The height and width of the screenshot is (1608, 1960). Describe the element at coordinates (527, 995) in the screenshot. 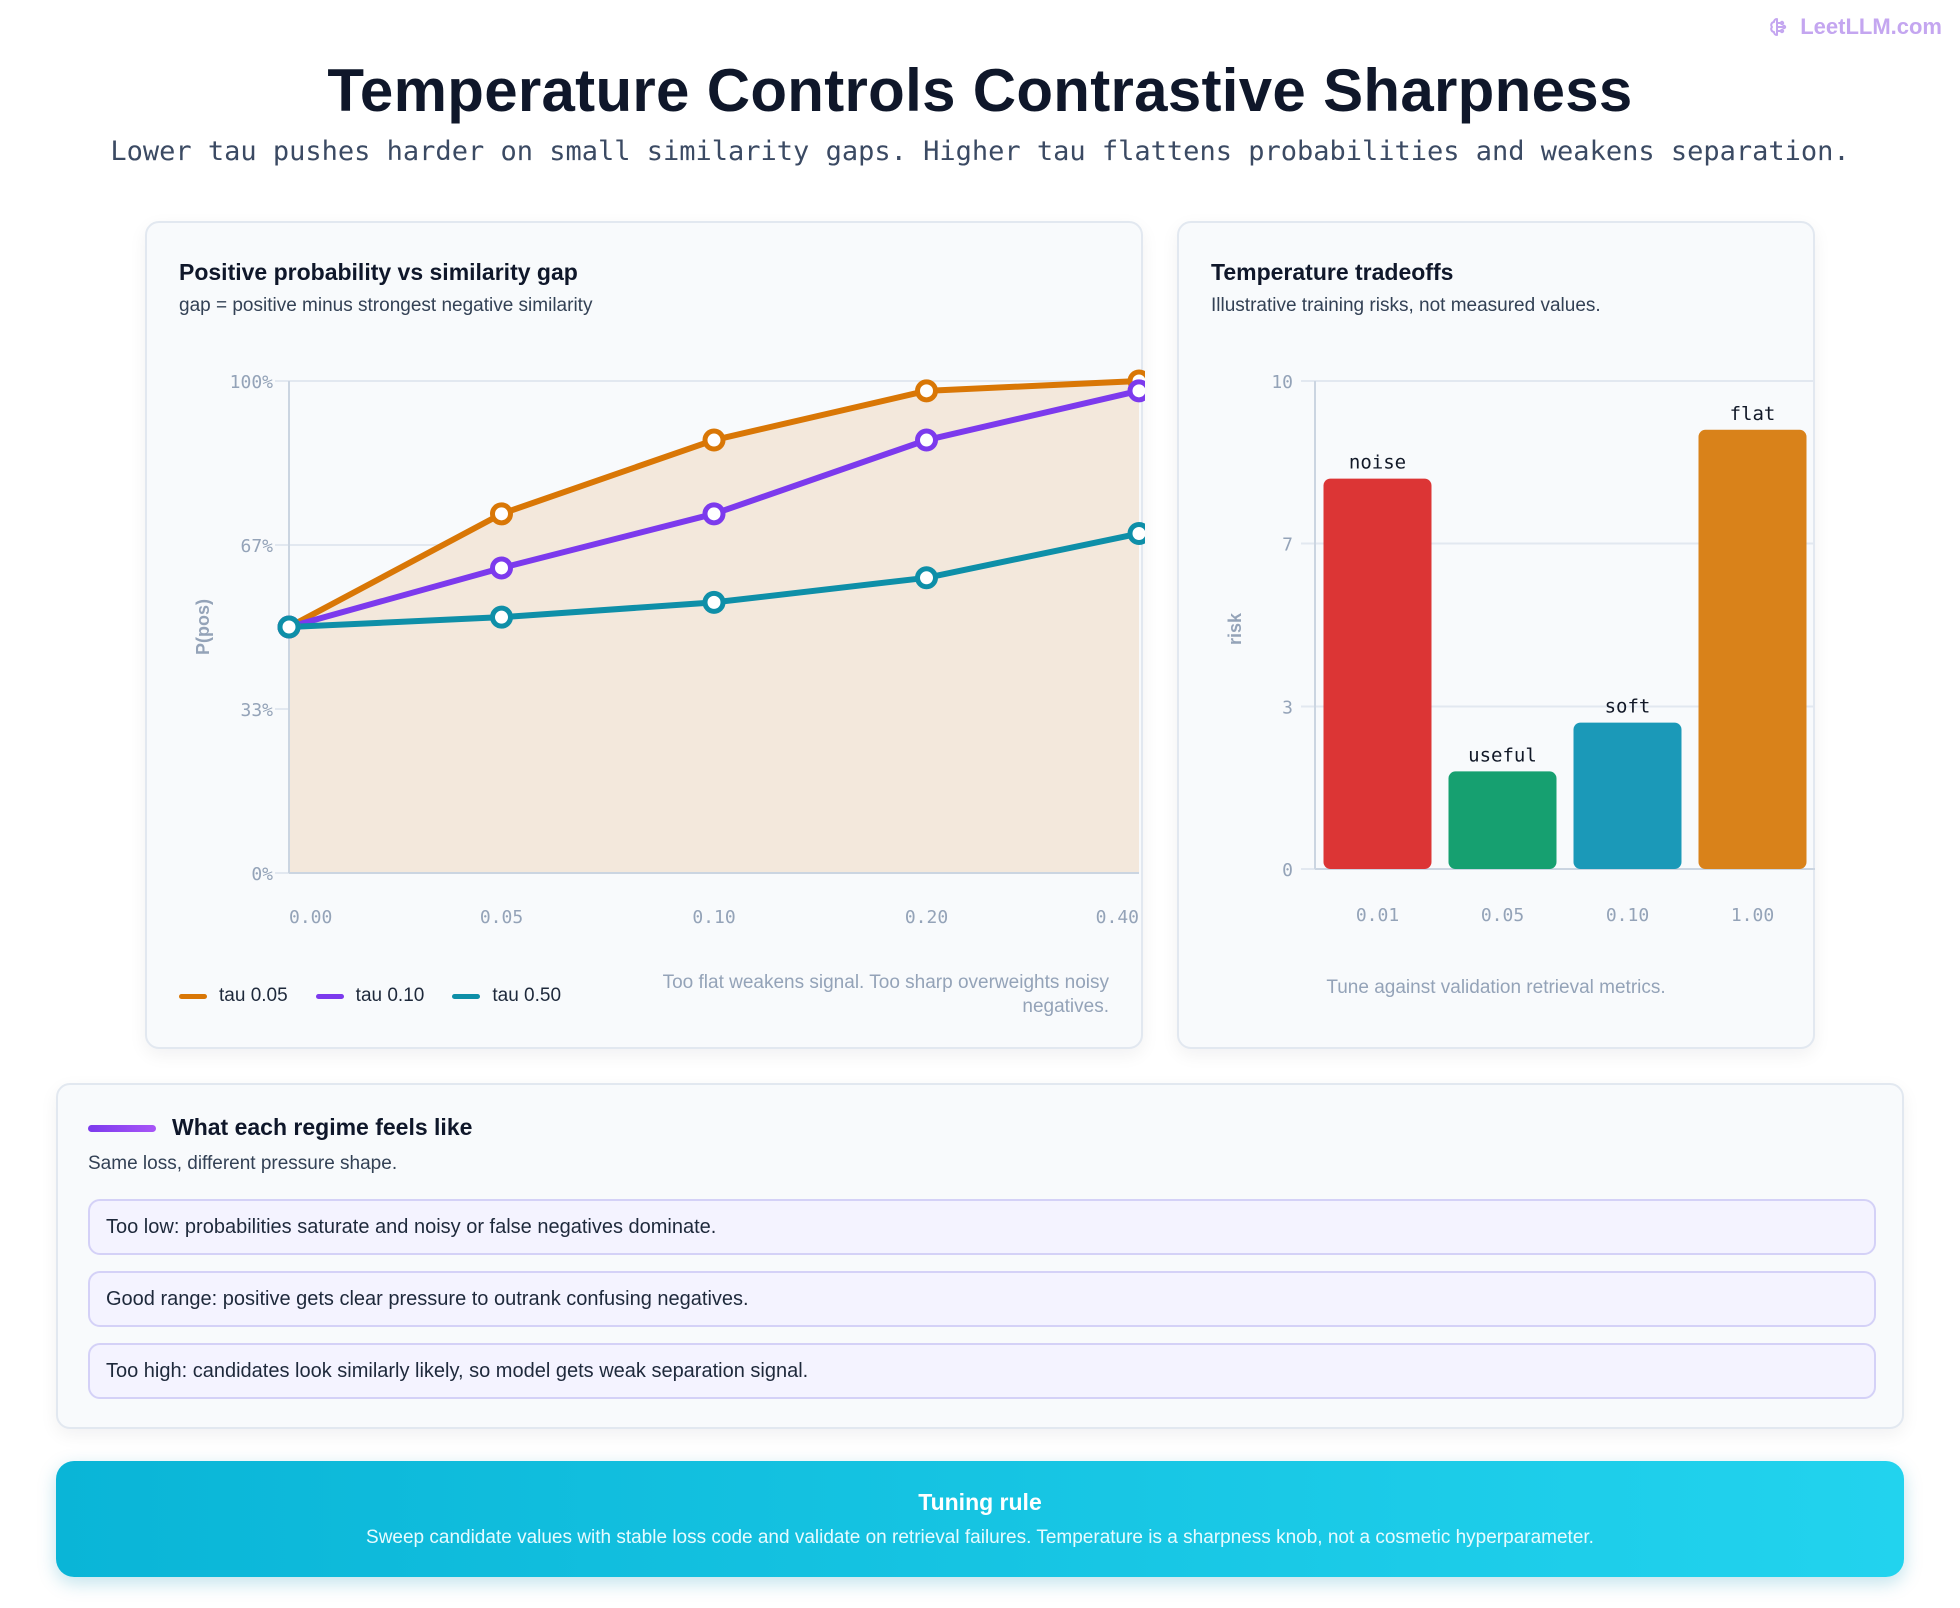

I see `legend-label: tau 0.50` at that location.